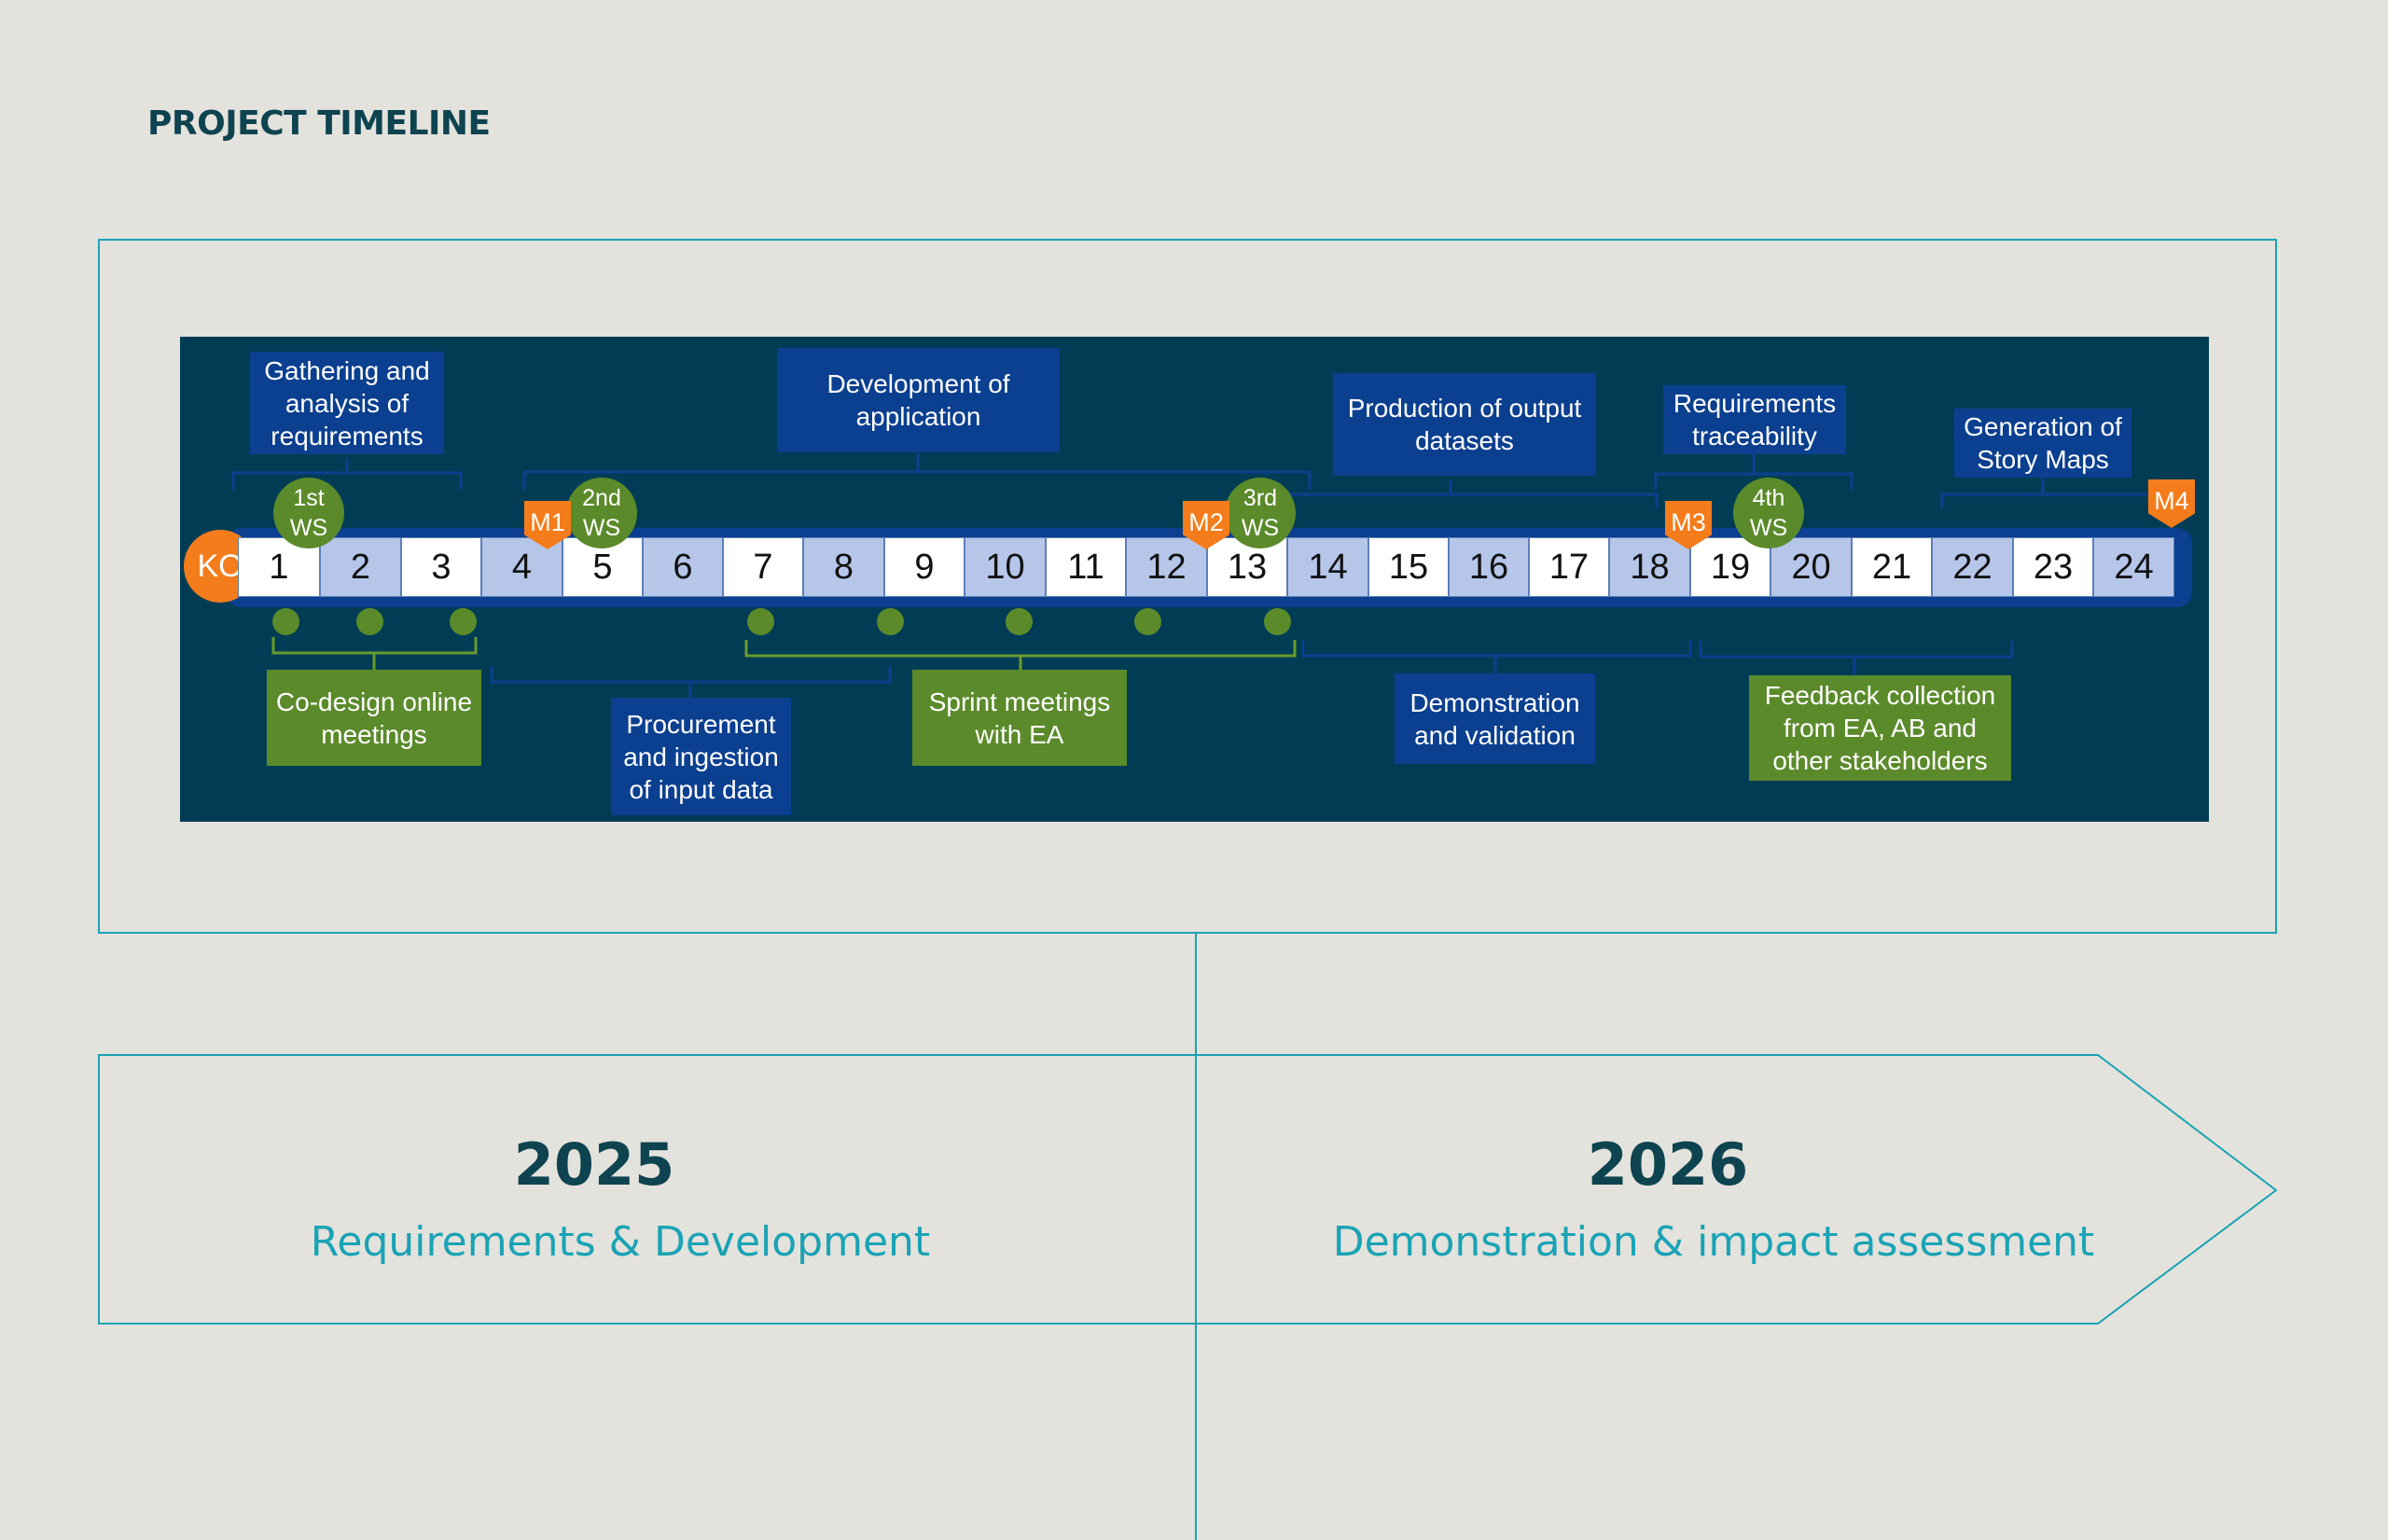  I want to click on activity-label: and ingestion, so click(701, 756).